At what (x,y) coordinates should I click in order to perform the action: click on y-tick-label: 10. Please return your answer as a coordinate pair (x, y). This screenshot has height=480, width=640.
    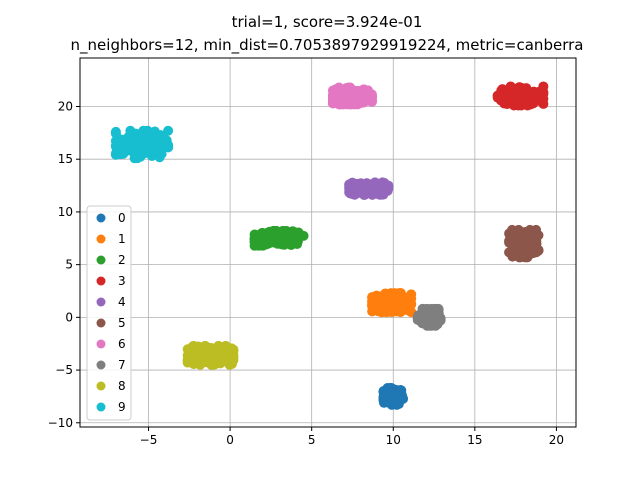
    Looking at the image, I should click on (65, 212).